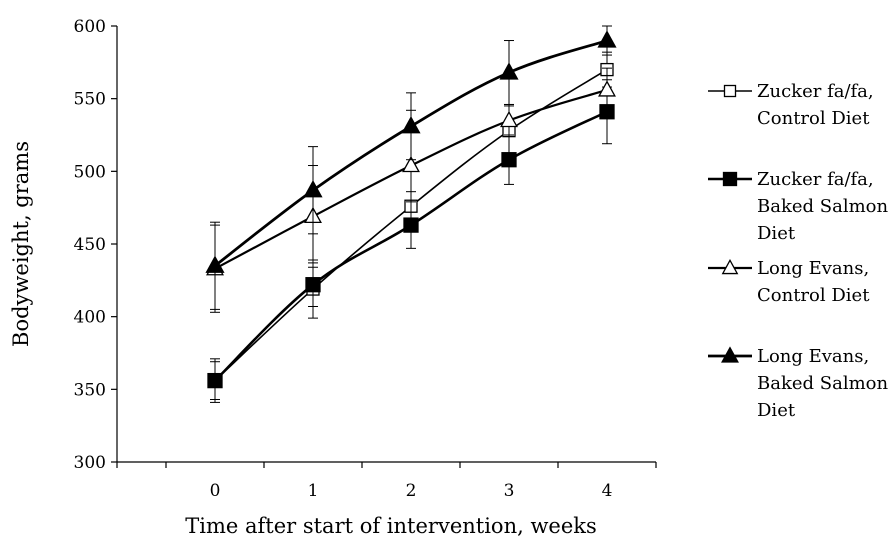 Image resolution: width=893 pixels, height=540 pixels. Describe the element at coordinates (391, 526) in the screenshot. I see `x-axis-title: Time after start of intervention, weeks` at that location.